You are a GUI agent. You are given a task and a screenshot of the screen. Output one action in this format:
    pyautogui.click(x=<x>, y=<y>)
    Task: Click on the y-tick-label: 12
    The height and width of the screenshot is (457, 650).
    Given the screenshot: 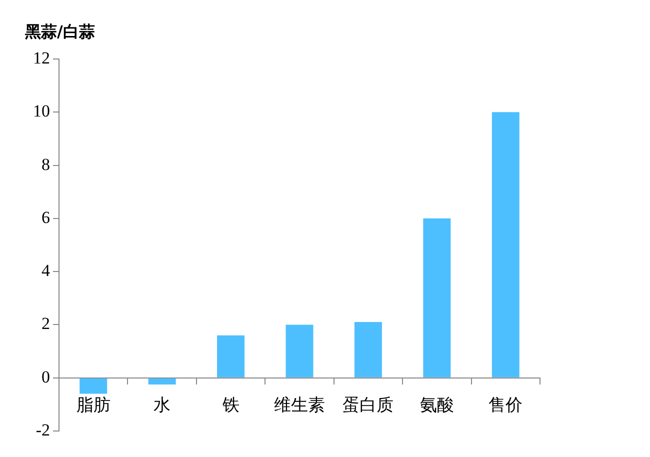 What is the action you would take?
    pyautogui.click(x=41, y=58)
    